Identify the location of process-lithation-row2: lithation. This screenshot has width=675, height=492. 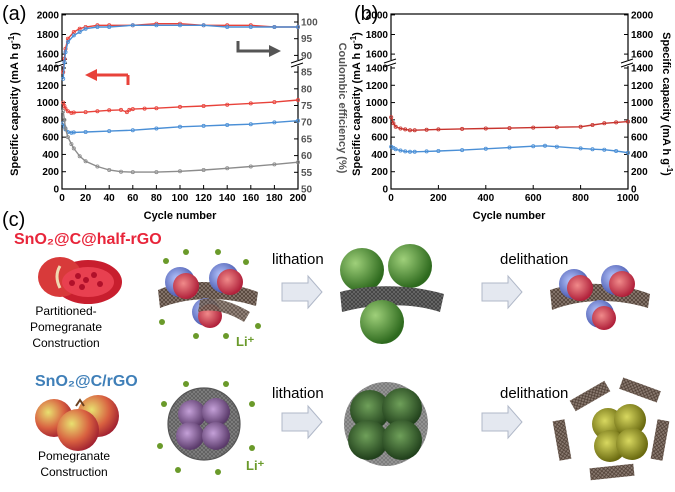
(298, 393).